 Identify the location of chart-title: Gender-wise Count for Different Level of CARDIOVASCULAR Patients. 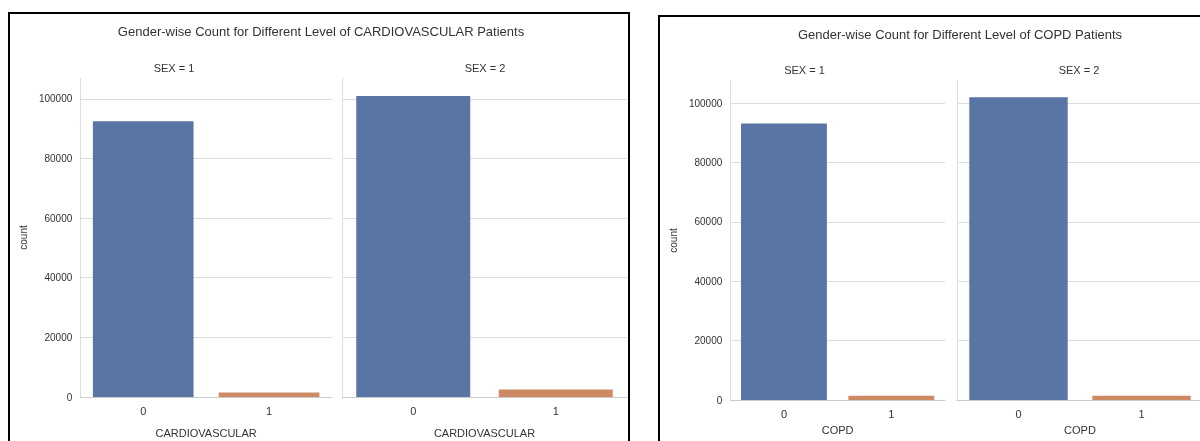
(321, 31).